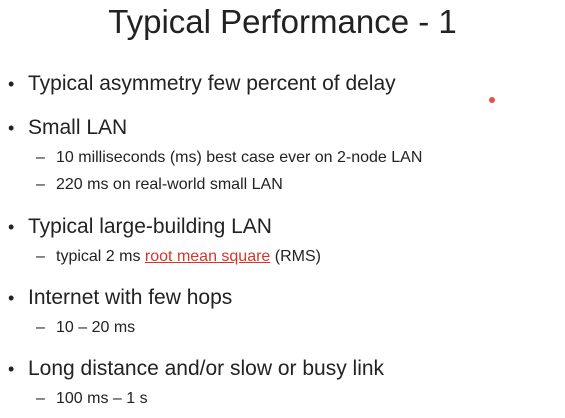 The width and height of the screenshot is (565, 418). I want to click on bullet-item: • Long distance and/or slow or busy link, so click(196, 369).